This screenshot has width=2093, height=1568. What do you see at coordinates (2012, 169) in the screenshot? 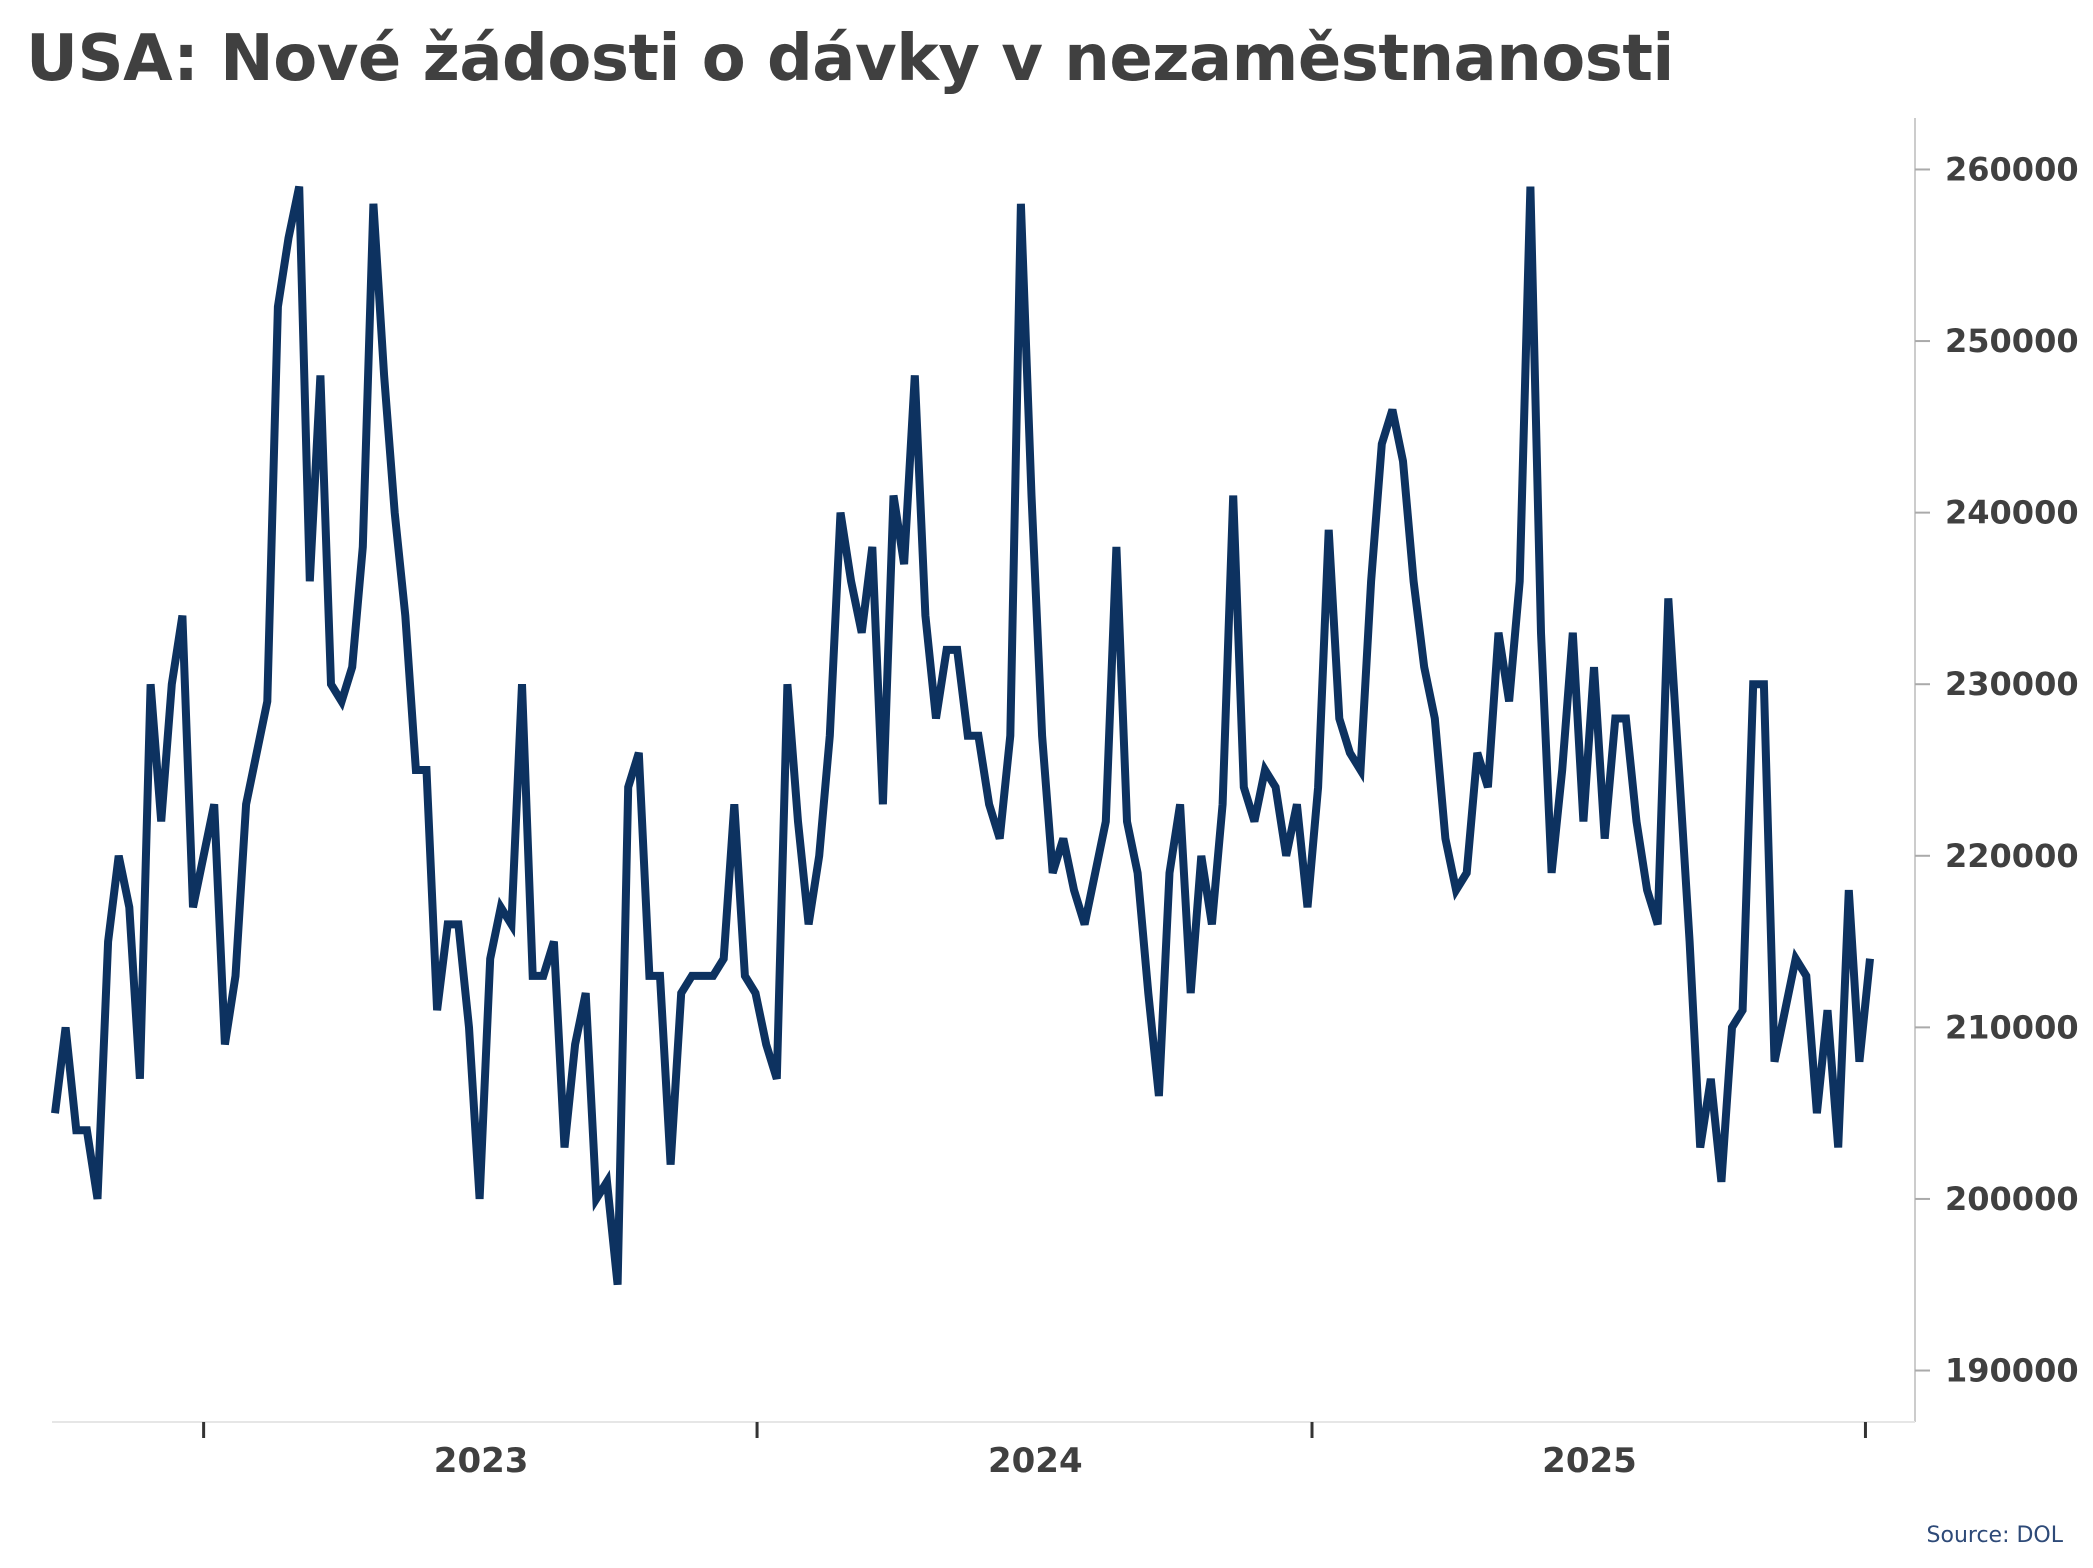
I see `y-tick-label: 260000` at bounding box center [2012, 169].